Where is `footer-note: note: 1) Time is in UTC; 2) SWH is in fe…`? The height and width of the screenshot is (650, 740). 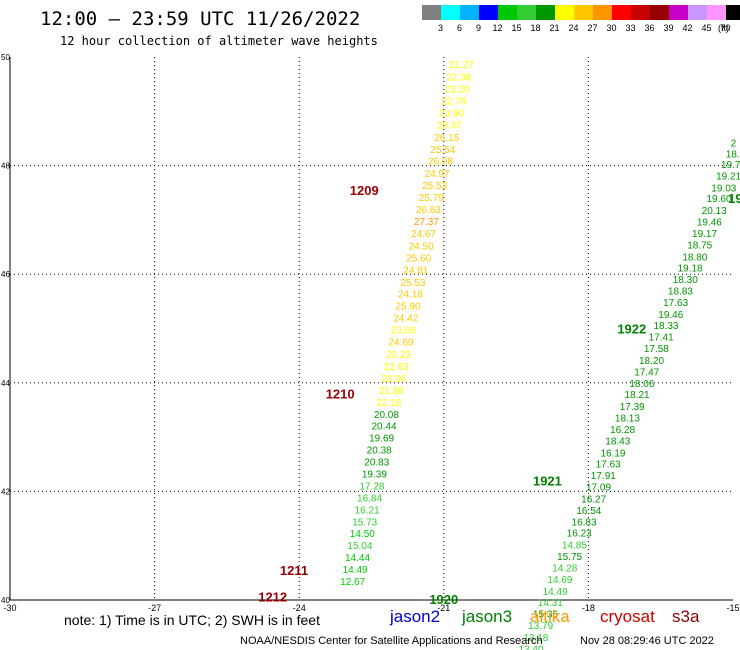
footer-note: note: 1) Time is in UTC; 2) SWH is in fe… is located at coordinates (192, 620).